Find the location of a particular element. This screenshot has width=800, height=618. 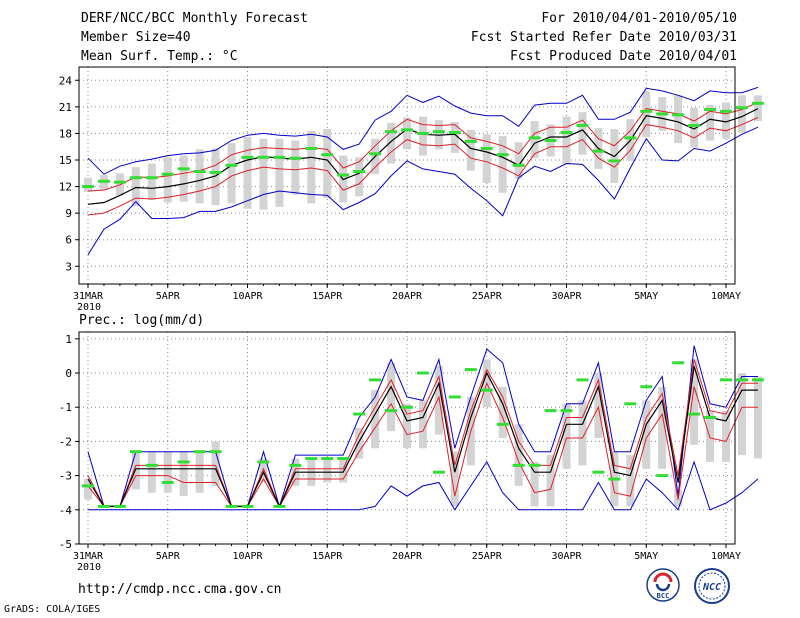

y-tick-label: -3 is located at coordinates (65, 476).